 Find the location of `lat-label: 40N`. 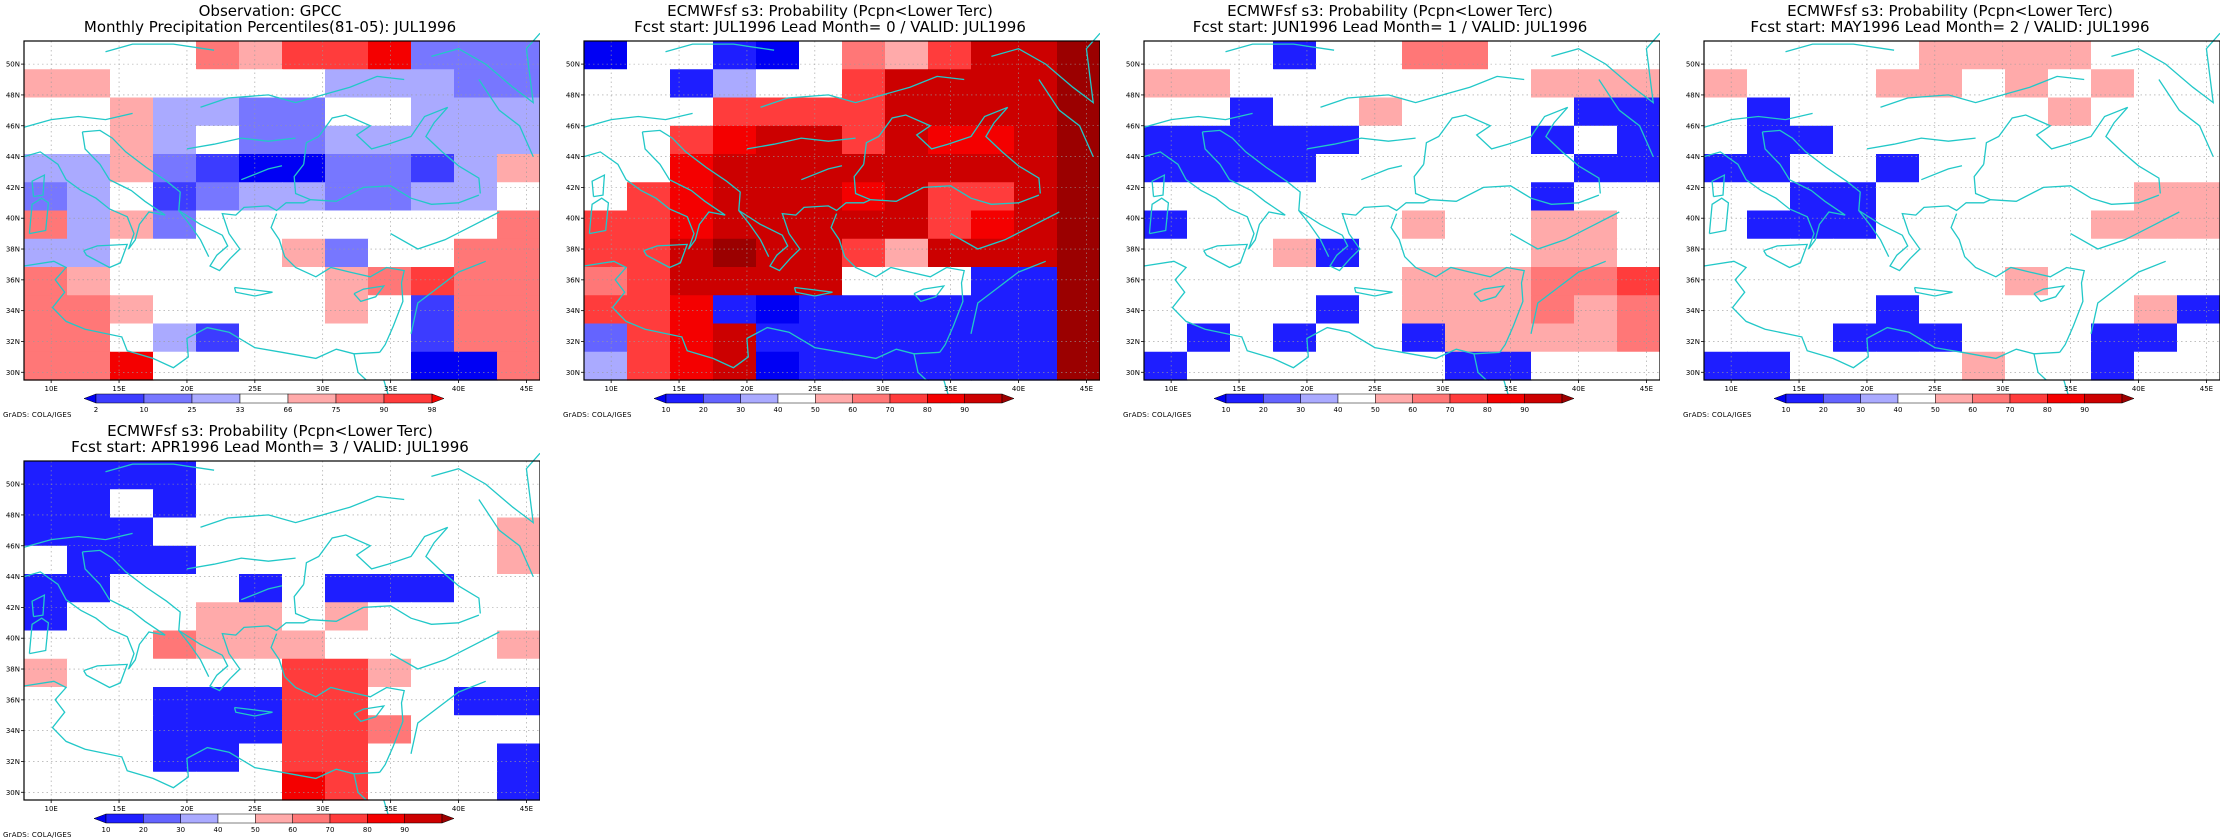

lat-label: 40N is located at coordinates (13, 219).